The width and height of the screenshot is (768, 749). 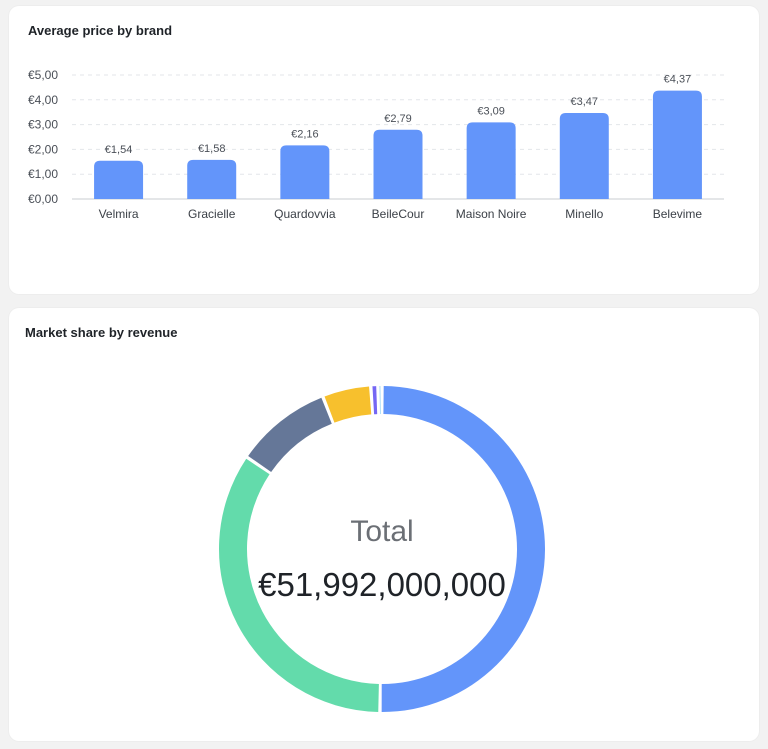 What do you see at coordinates (381, 531) in the screenshot?
I see `donut-center-label: Total` at bounding box center [381, 531].